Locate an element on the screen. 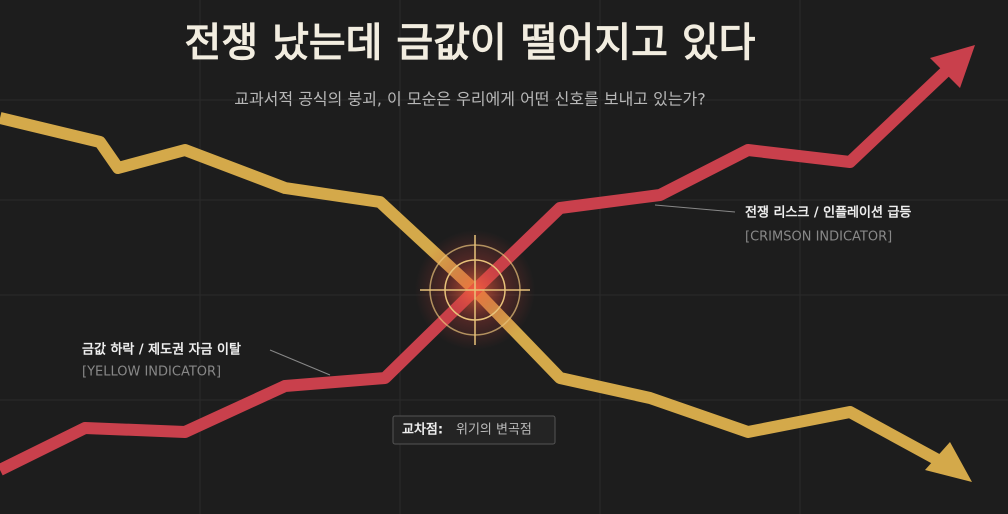 The height and width of the screenshot is (514, 1008). crimson-label: 전쟁 리스크 / 인플레이션 급등 is located at coordinates (828, 213).